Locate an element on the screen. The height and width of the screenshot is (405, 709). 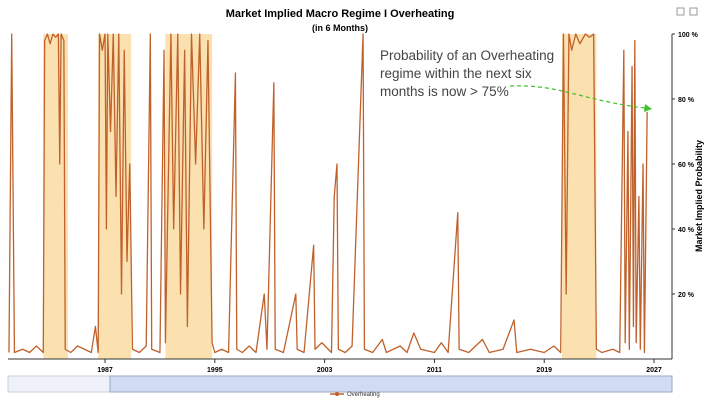
legend-label: Overheating is located at coordinates (363, 395).